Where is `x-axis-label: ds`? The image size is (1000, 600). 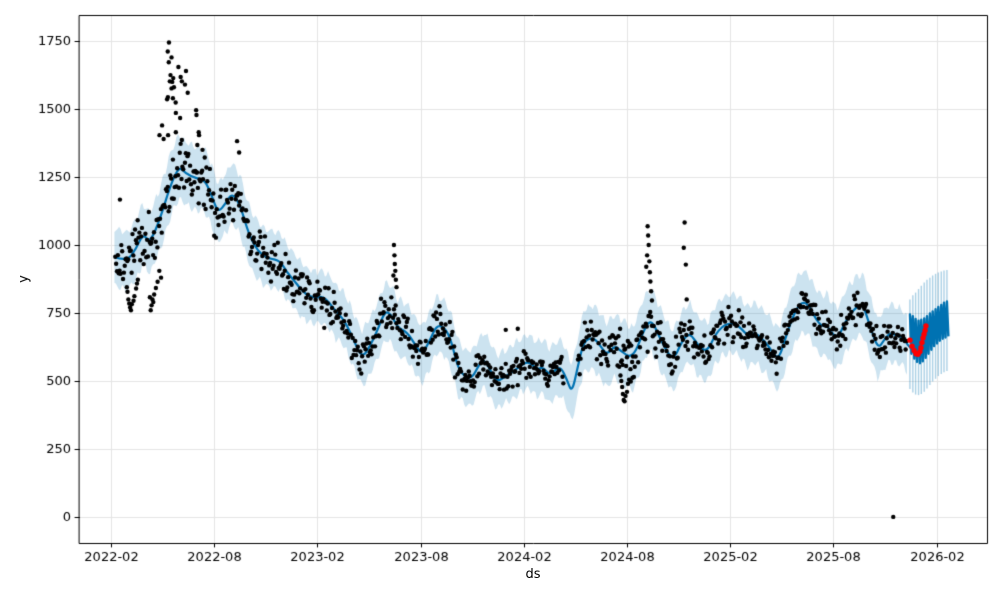
x-axis-label: ds is located at coordinates (533, 574).